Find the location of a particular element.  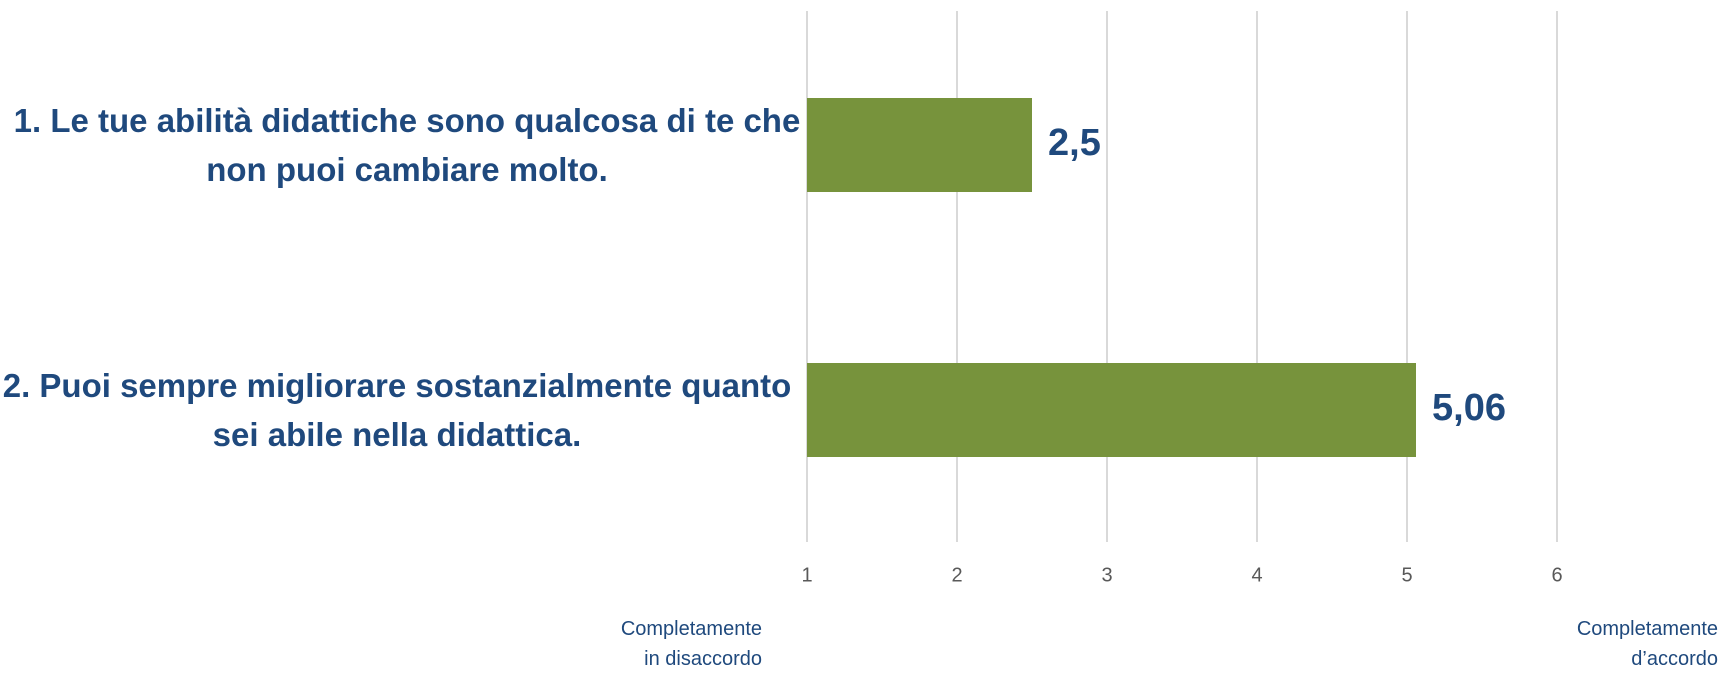

x-tick-label: 5 is located at coordinates (1406, 575).